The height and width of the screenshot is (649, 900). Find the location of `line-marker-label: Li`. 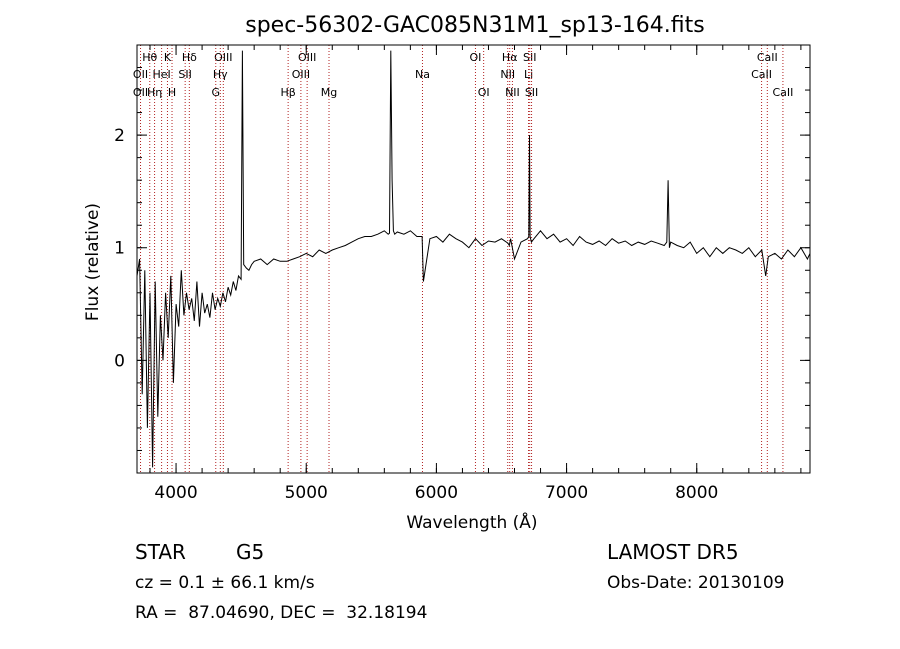

line-marker-label: Li is located at coordinates (528, 74).